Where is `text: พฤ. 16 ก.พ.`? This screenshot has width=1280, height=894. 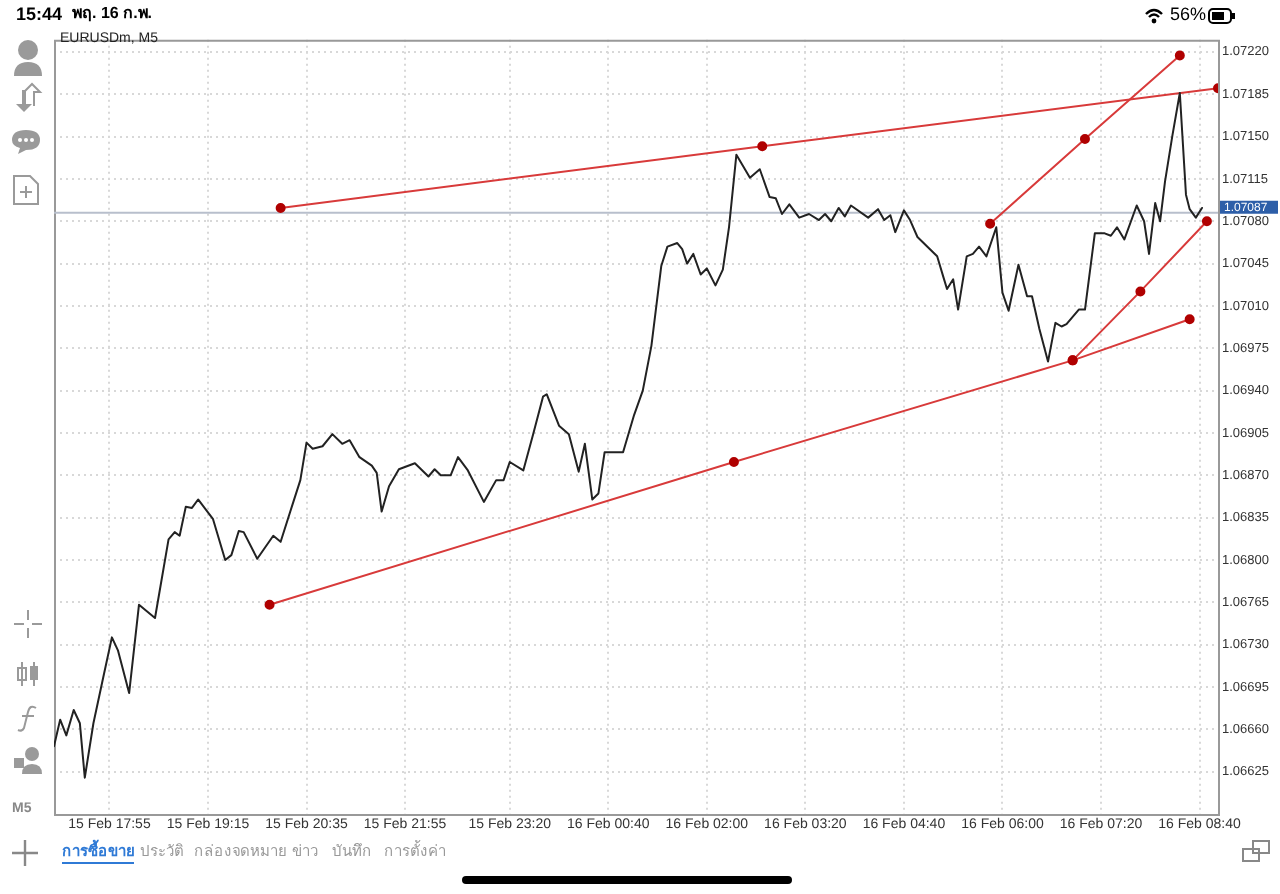
text: พฤ. 16 ก.พ. is located at coordinates (112, 14).